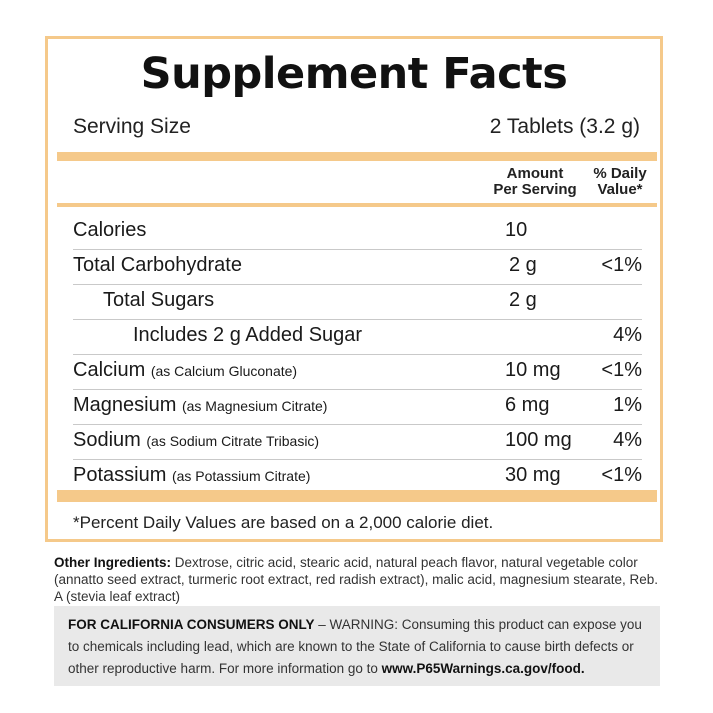 This screenshot has height=713, width=713. I want to click on nutrient-name-main: Potassium, so click(120, 475).